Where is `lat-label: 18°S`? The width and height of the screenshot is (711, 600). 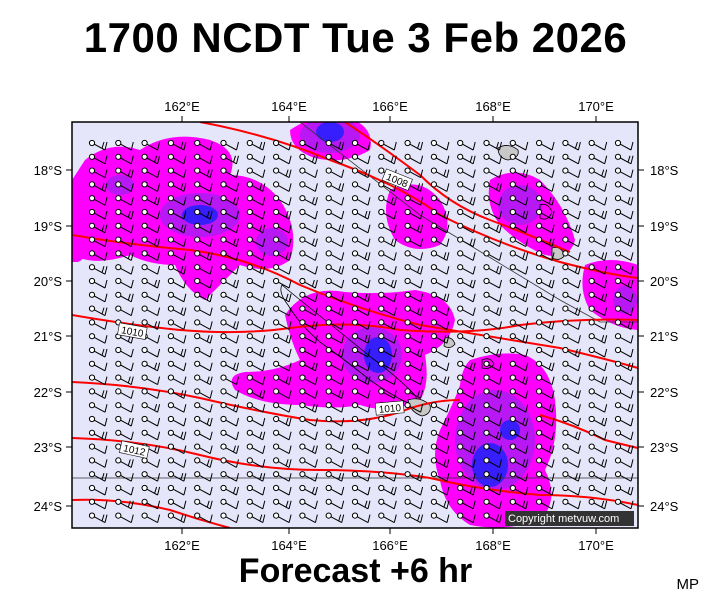 lat-label: 18°S is located at coordinates (664, 170).